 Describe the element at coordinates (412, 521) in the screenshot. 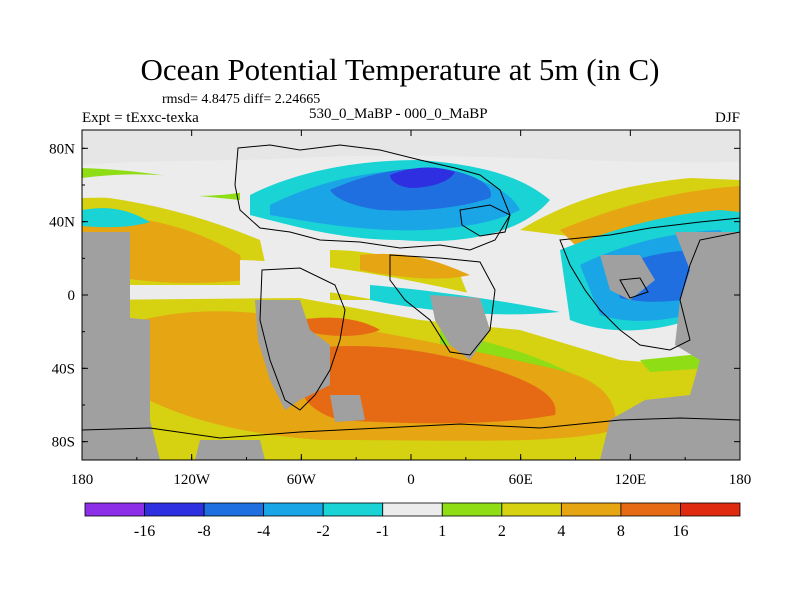

I see `colorbar: -16 -8 -4 -2 -1 1 2 4 8 16` at that location.